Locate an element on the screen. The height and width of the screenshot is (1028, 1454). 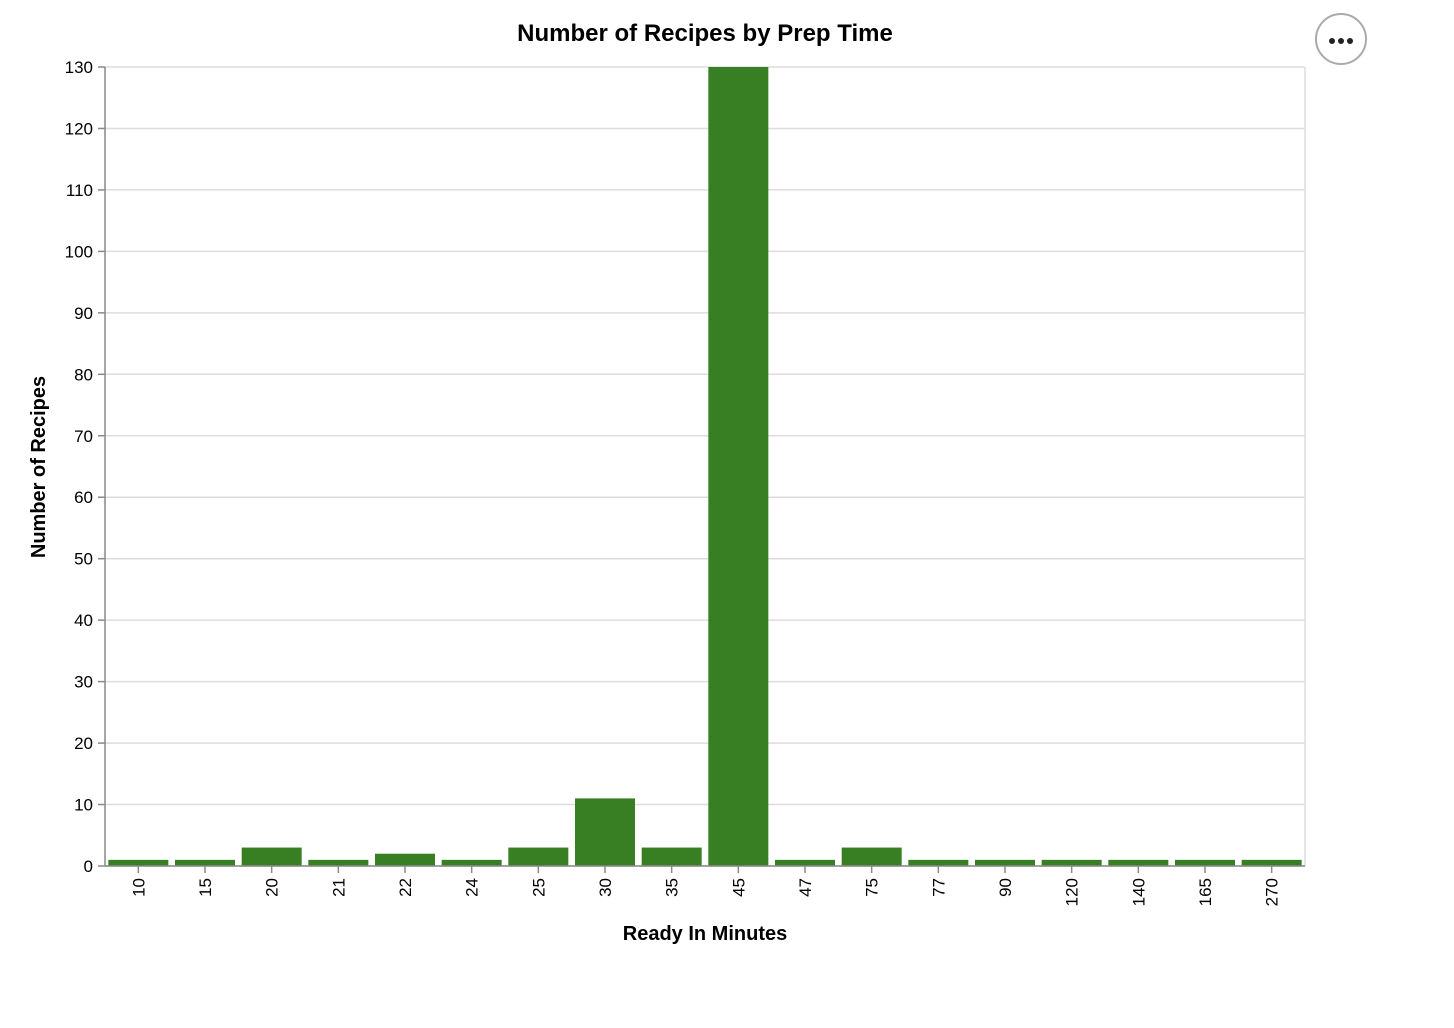
x-tick-label: 21 is located at coordinates (338, 887).